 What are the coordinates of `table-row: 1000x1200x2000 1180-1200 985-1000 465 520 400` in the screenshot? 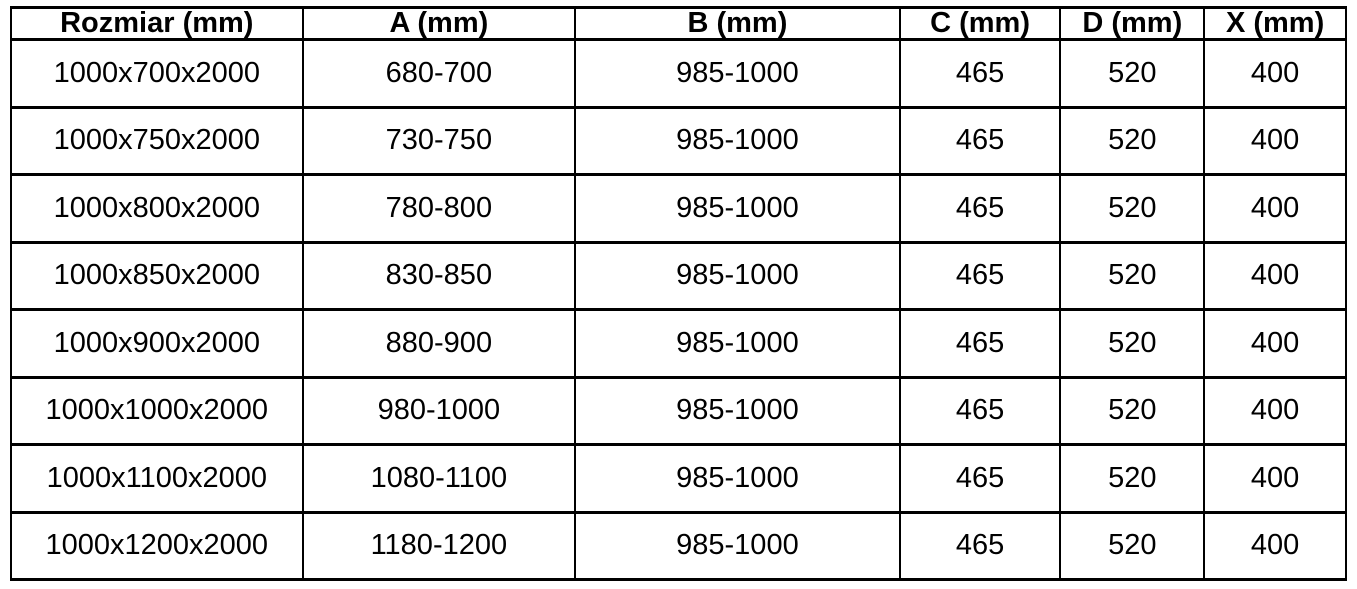 It's located at (678, 545).